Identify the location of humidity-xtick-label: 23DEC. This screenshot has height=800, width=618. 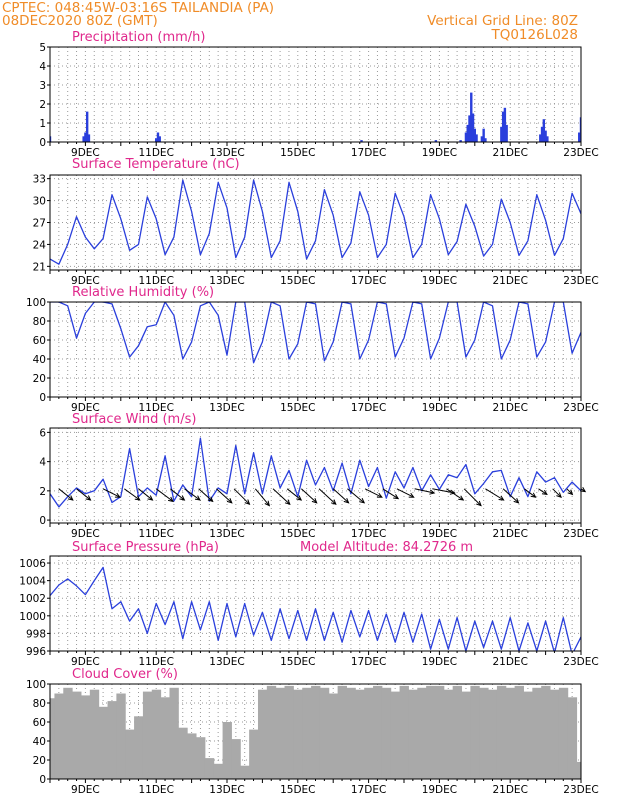
(580, 408).